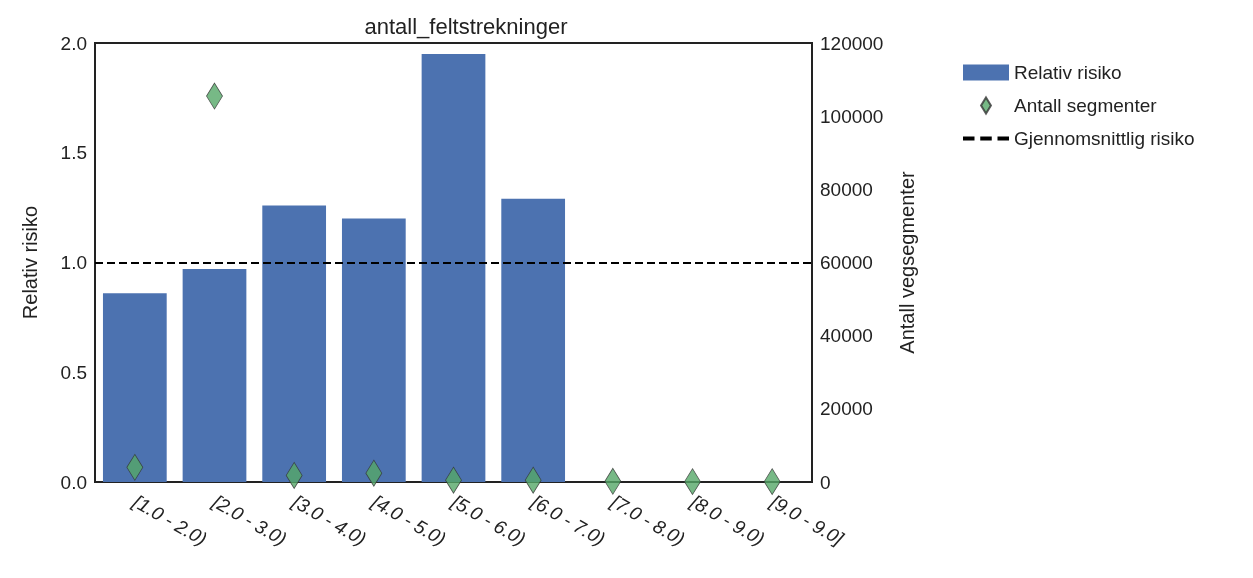 This screenshot has height=578, width=1253. I want to click on y2-tick-label: 80000, so click(846, 189).